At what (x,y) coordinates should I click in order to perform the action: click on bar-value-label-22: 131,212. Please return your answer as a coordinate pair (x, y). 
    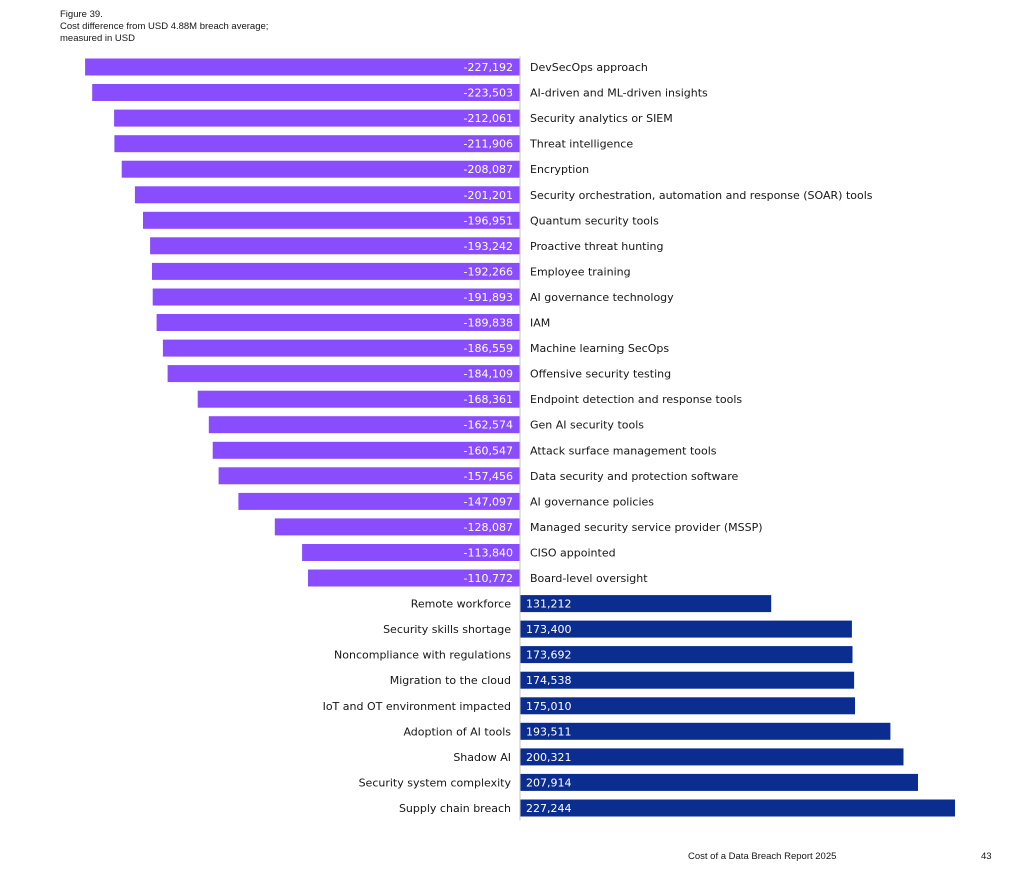
    Looking at the image, I should click on (549, 604).